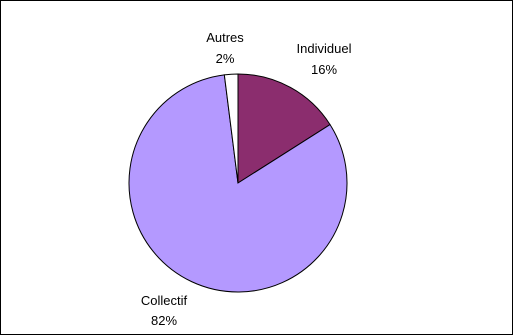 This screenshot has height=336, width=513. What do you see at coordinates (164, 300) in the screenshot?
I see `slice-label-collectif-name: Collectif` at bounding box center [164, 300].